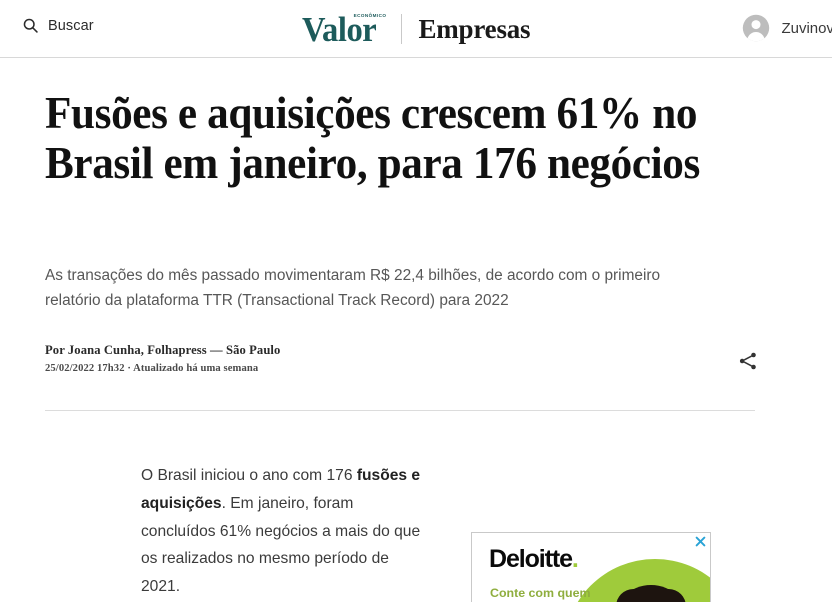 Image resolution: width=832 pixels, height=602 pixels. Describe the element at coordinates (806, 28) in the screenshot. I see `user-name: Zuvinov` at that location.